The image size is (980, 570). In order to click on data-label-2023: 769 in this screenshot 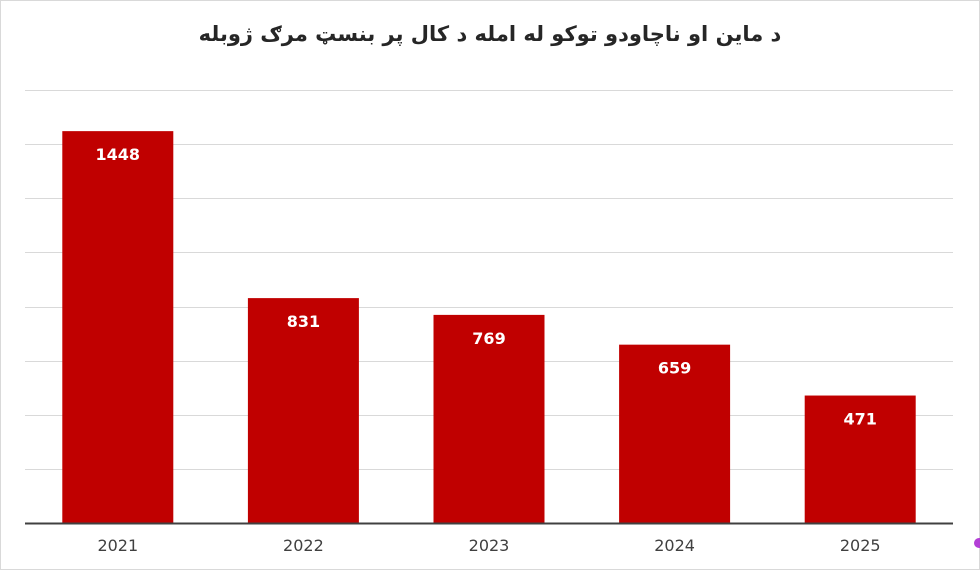, I will do `click(488, 338)`.